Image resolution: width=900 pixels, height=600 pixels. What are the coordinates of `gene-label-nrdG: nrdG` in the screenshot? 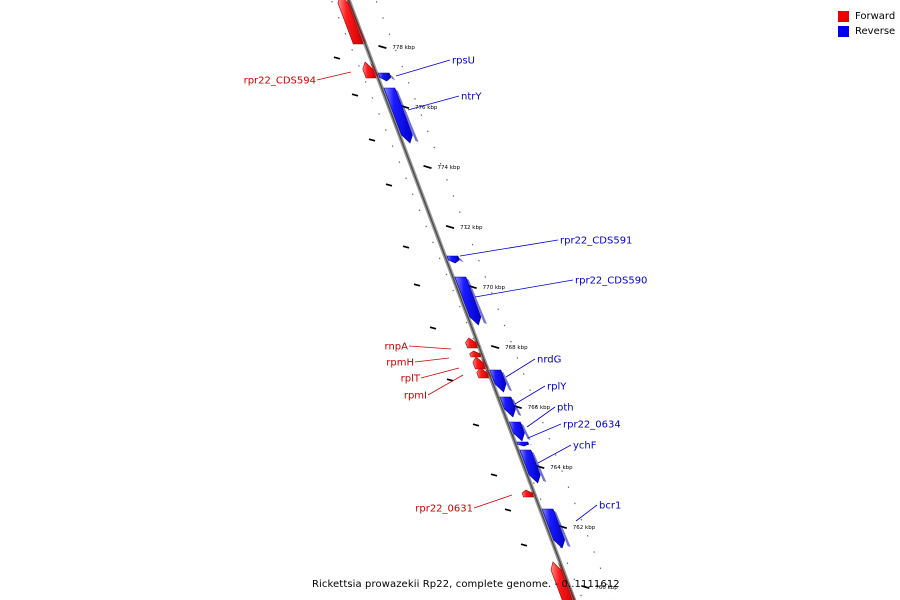 It's located at (549, 360).